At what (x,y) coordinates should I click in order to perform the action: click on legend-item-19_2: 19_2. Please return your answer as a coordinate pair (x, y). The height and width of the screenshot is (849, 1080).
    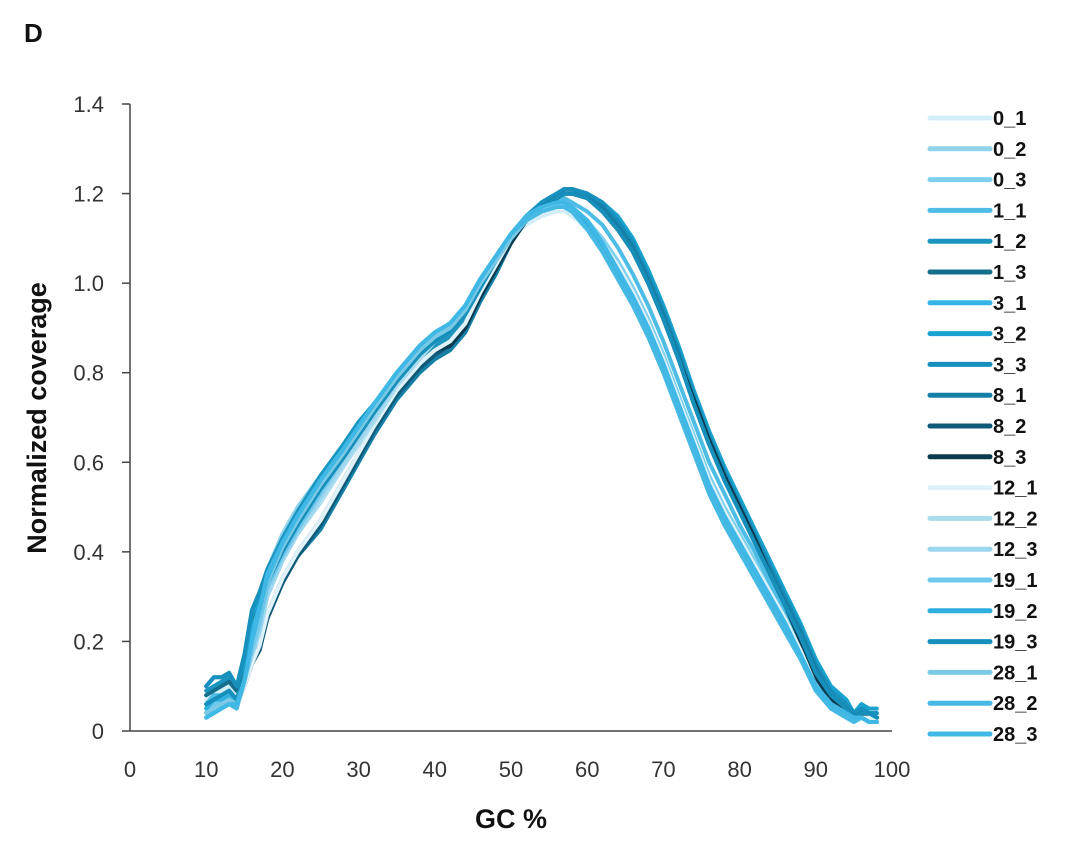
    Looking at the image, I should click on (982, 612).